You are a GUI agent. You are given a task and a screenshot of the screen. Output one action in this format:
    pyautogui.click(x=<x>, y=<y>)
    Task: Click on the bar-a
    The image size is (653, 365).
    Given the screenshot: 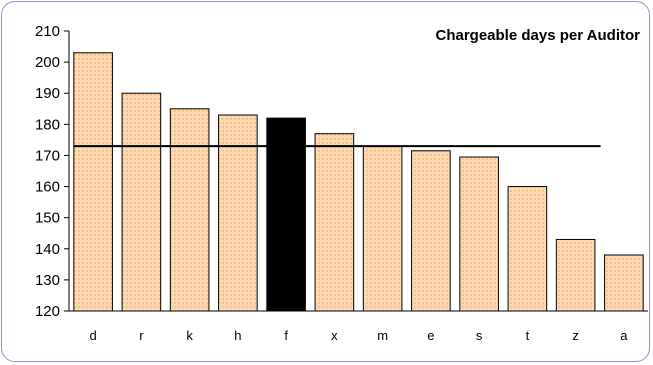 What is the action you would take?
    pyautogui.click(x=624, y=283)
    